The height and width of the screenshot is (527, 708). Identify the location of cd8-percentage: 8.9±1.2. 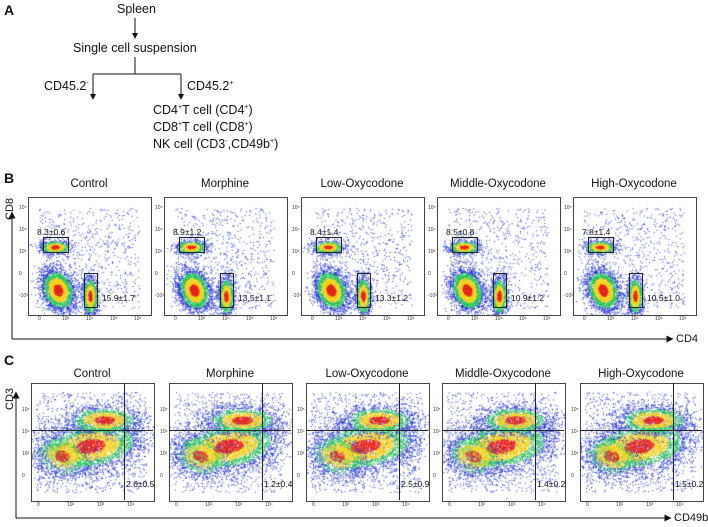
(187, 232).